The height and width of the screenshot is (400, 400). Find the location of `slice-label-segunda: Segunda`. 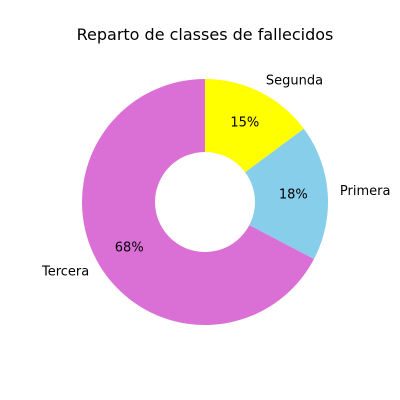

slice-label-segunda: Segunda is located at coordinates (294, 81).